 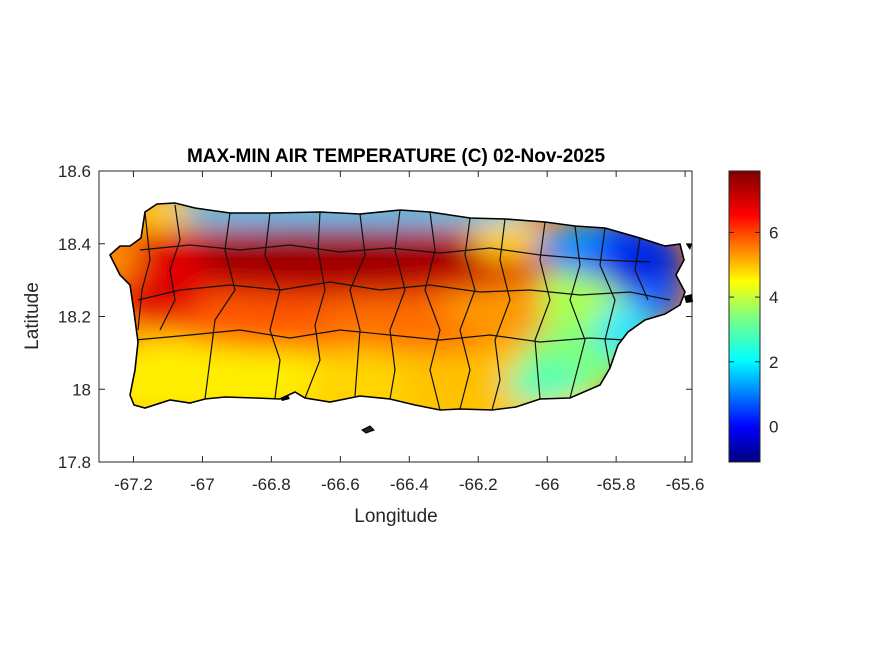 What do you see at coordinates (409, 484) in the screenshot?
I see `x-tick-label: -66.4` at bounding box center [409, 484].